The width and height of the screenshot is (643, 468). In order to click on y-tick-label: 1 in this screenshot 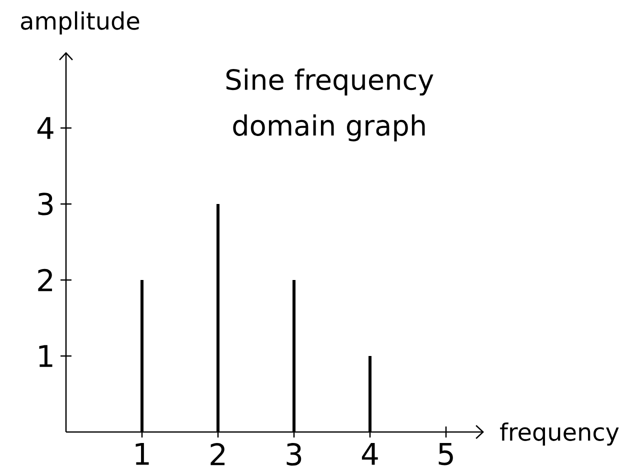, I will do `click(45, 356)`.